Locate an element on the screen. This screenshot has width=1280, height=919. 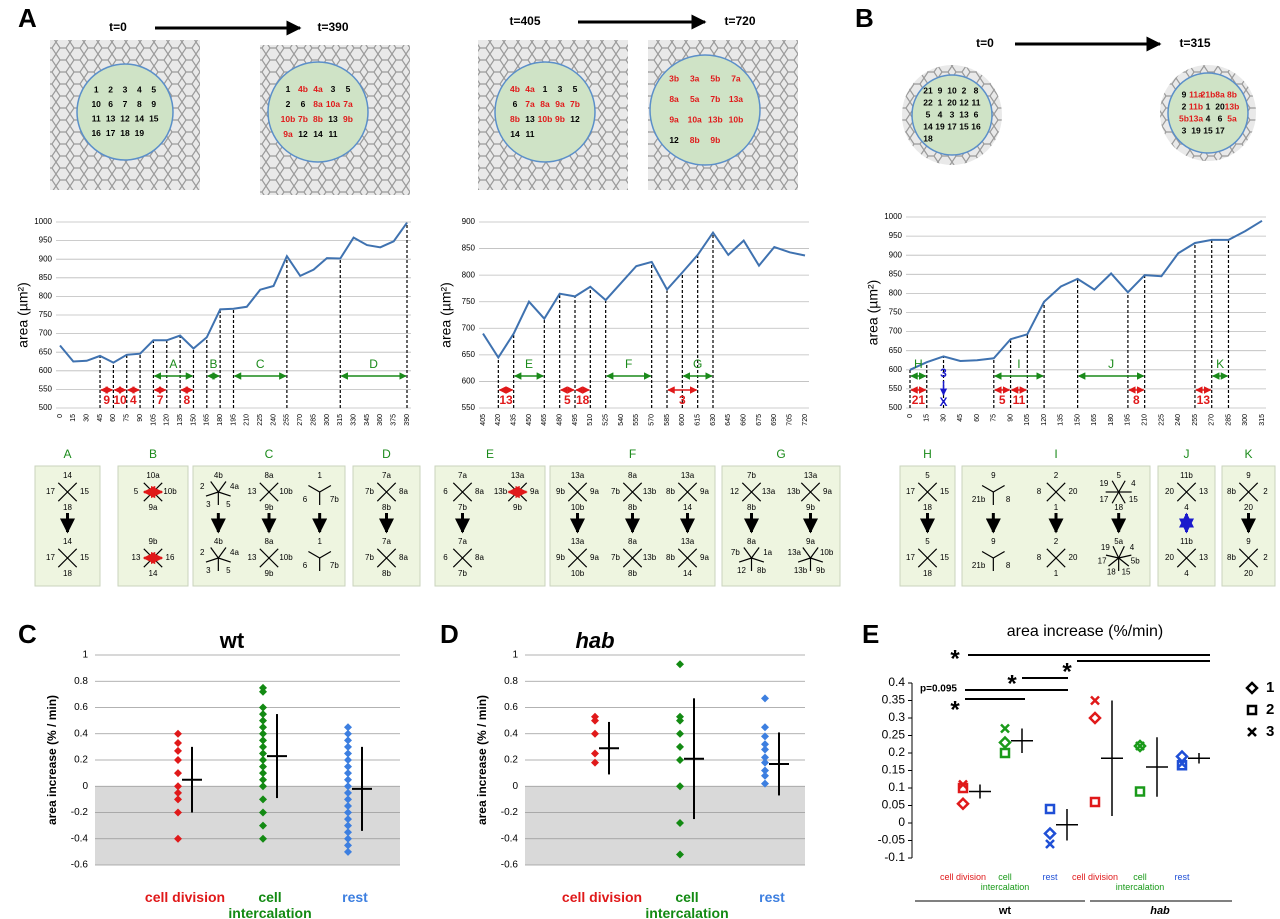
x-tick-label: 165 is located at coordinates (1094, 420).